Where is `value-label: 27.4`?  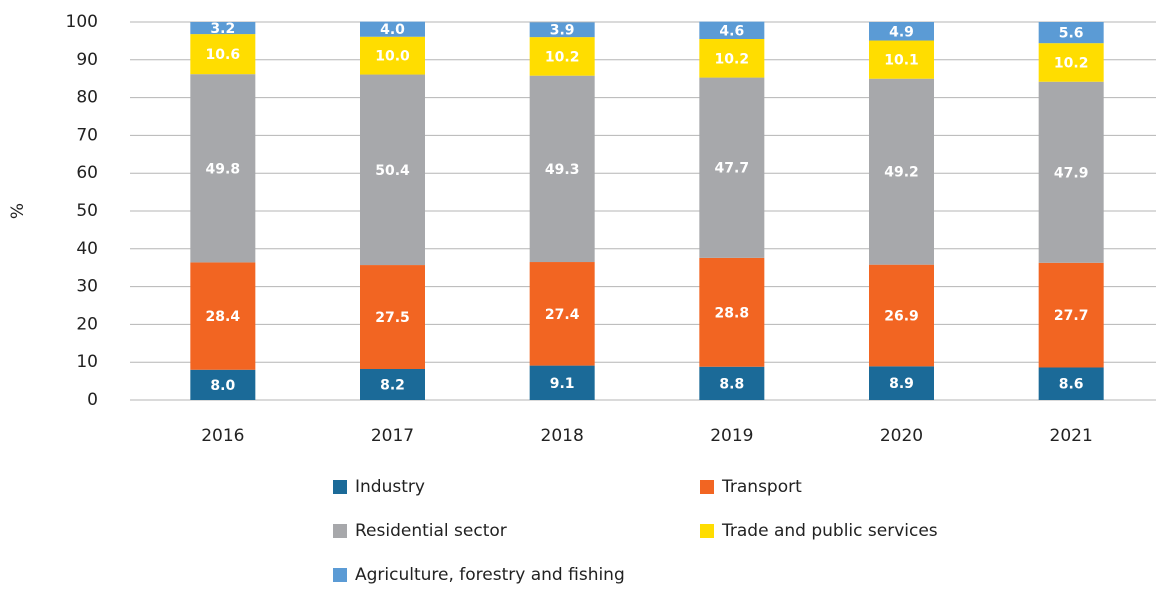 value-label: 27.4 is located at coordinates (562, 315).